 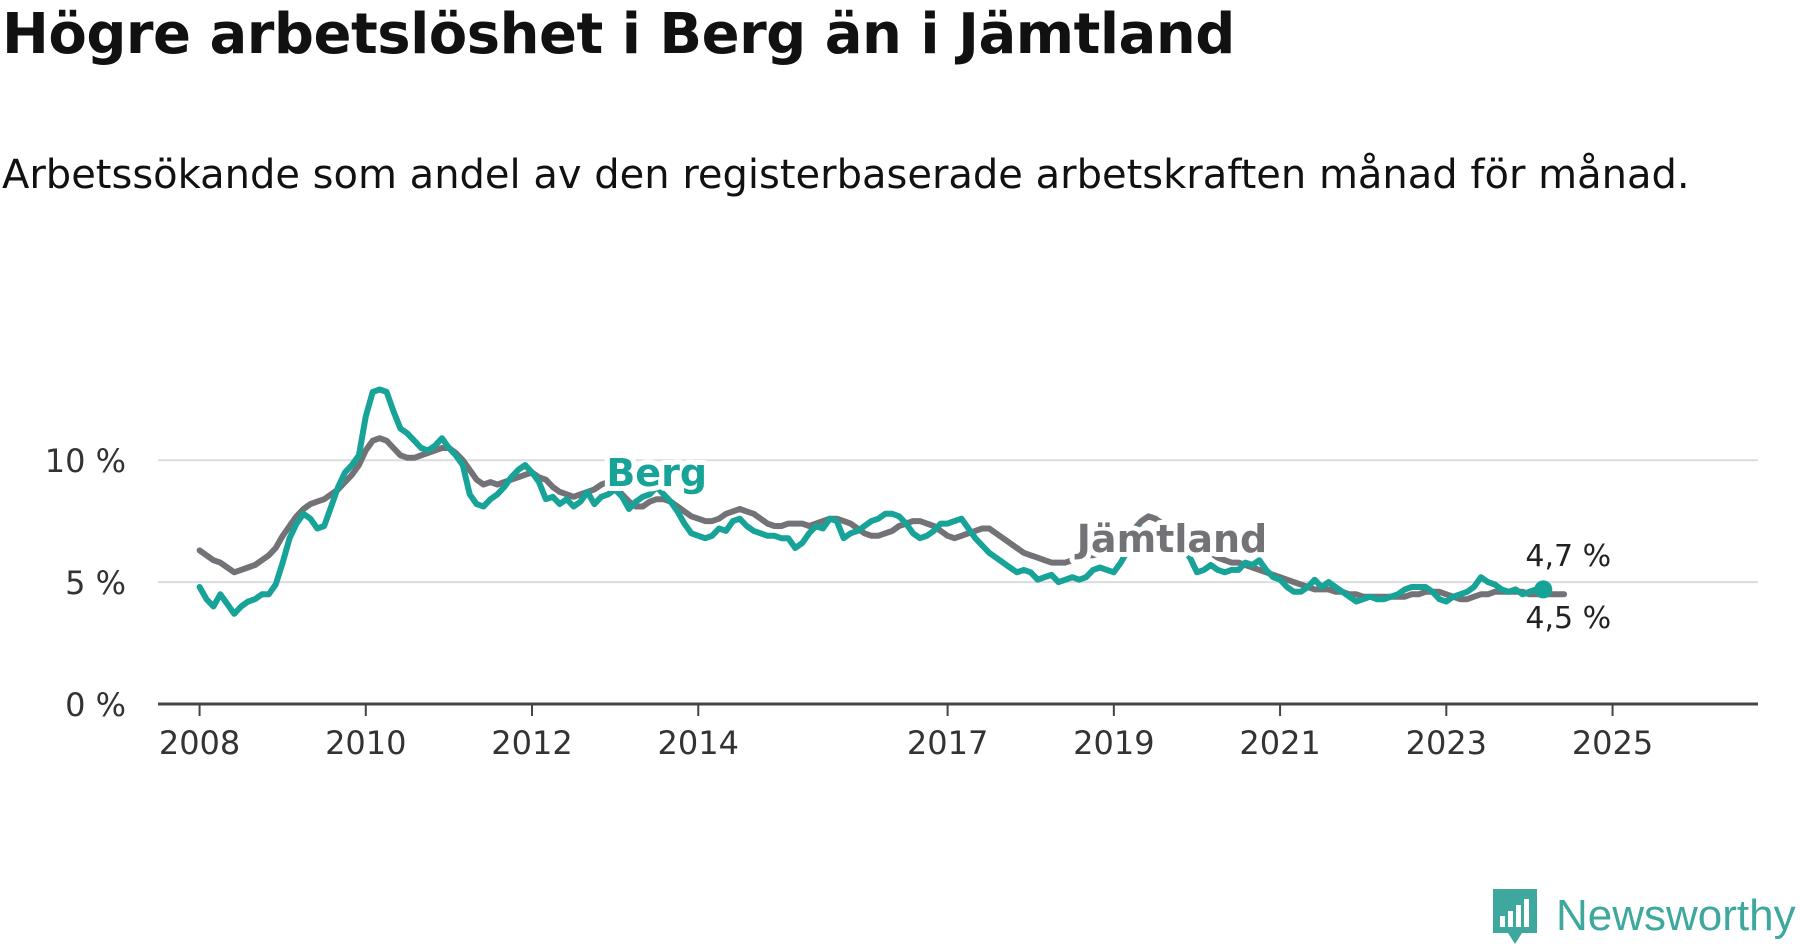 I want to click on y-axis: 0 % 5 % 10 %, so click(x=85, y=583).